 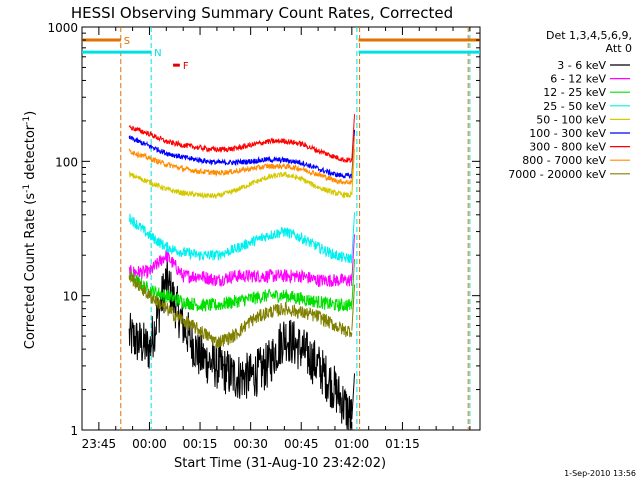 What do you see at coordinates (200, 444) in the screenshot?
I see `x-tick-label: 00:15` at bounding box center [200, 444].